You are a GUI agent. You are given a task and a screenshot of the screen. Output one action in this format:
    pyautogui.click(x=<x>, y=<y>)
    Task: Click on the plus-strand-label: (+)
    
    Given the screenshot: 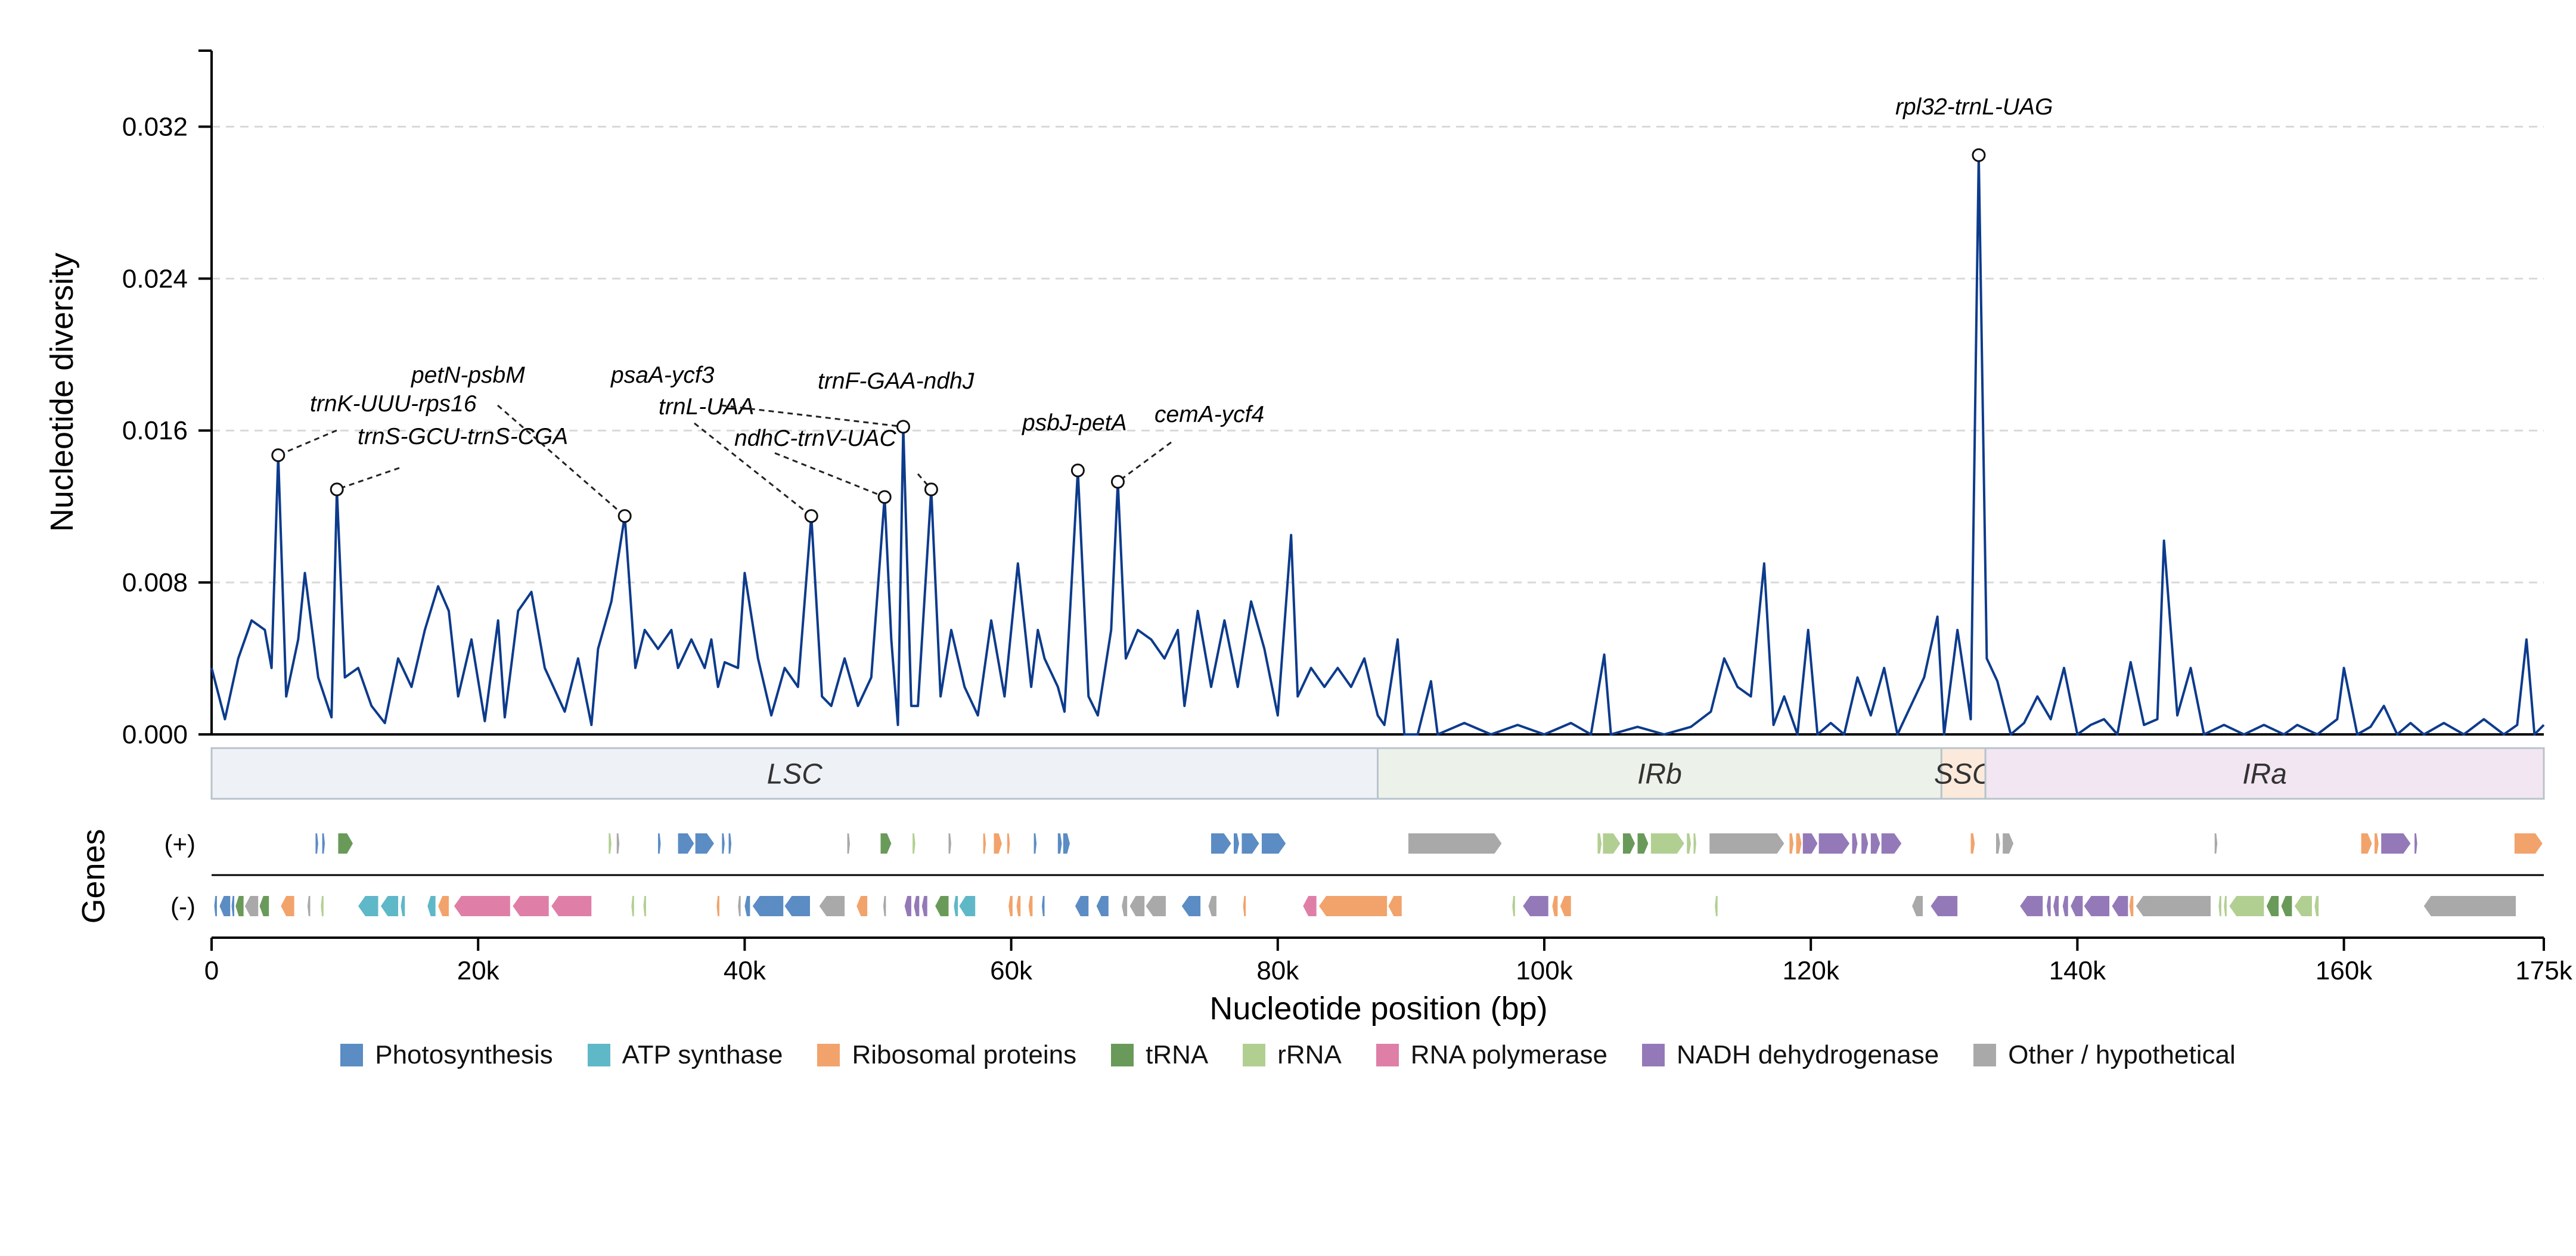 What is the action you would take?
    pyautogui.click(x=181, y=844)
    